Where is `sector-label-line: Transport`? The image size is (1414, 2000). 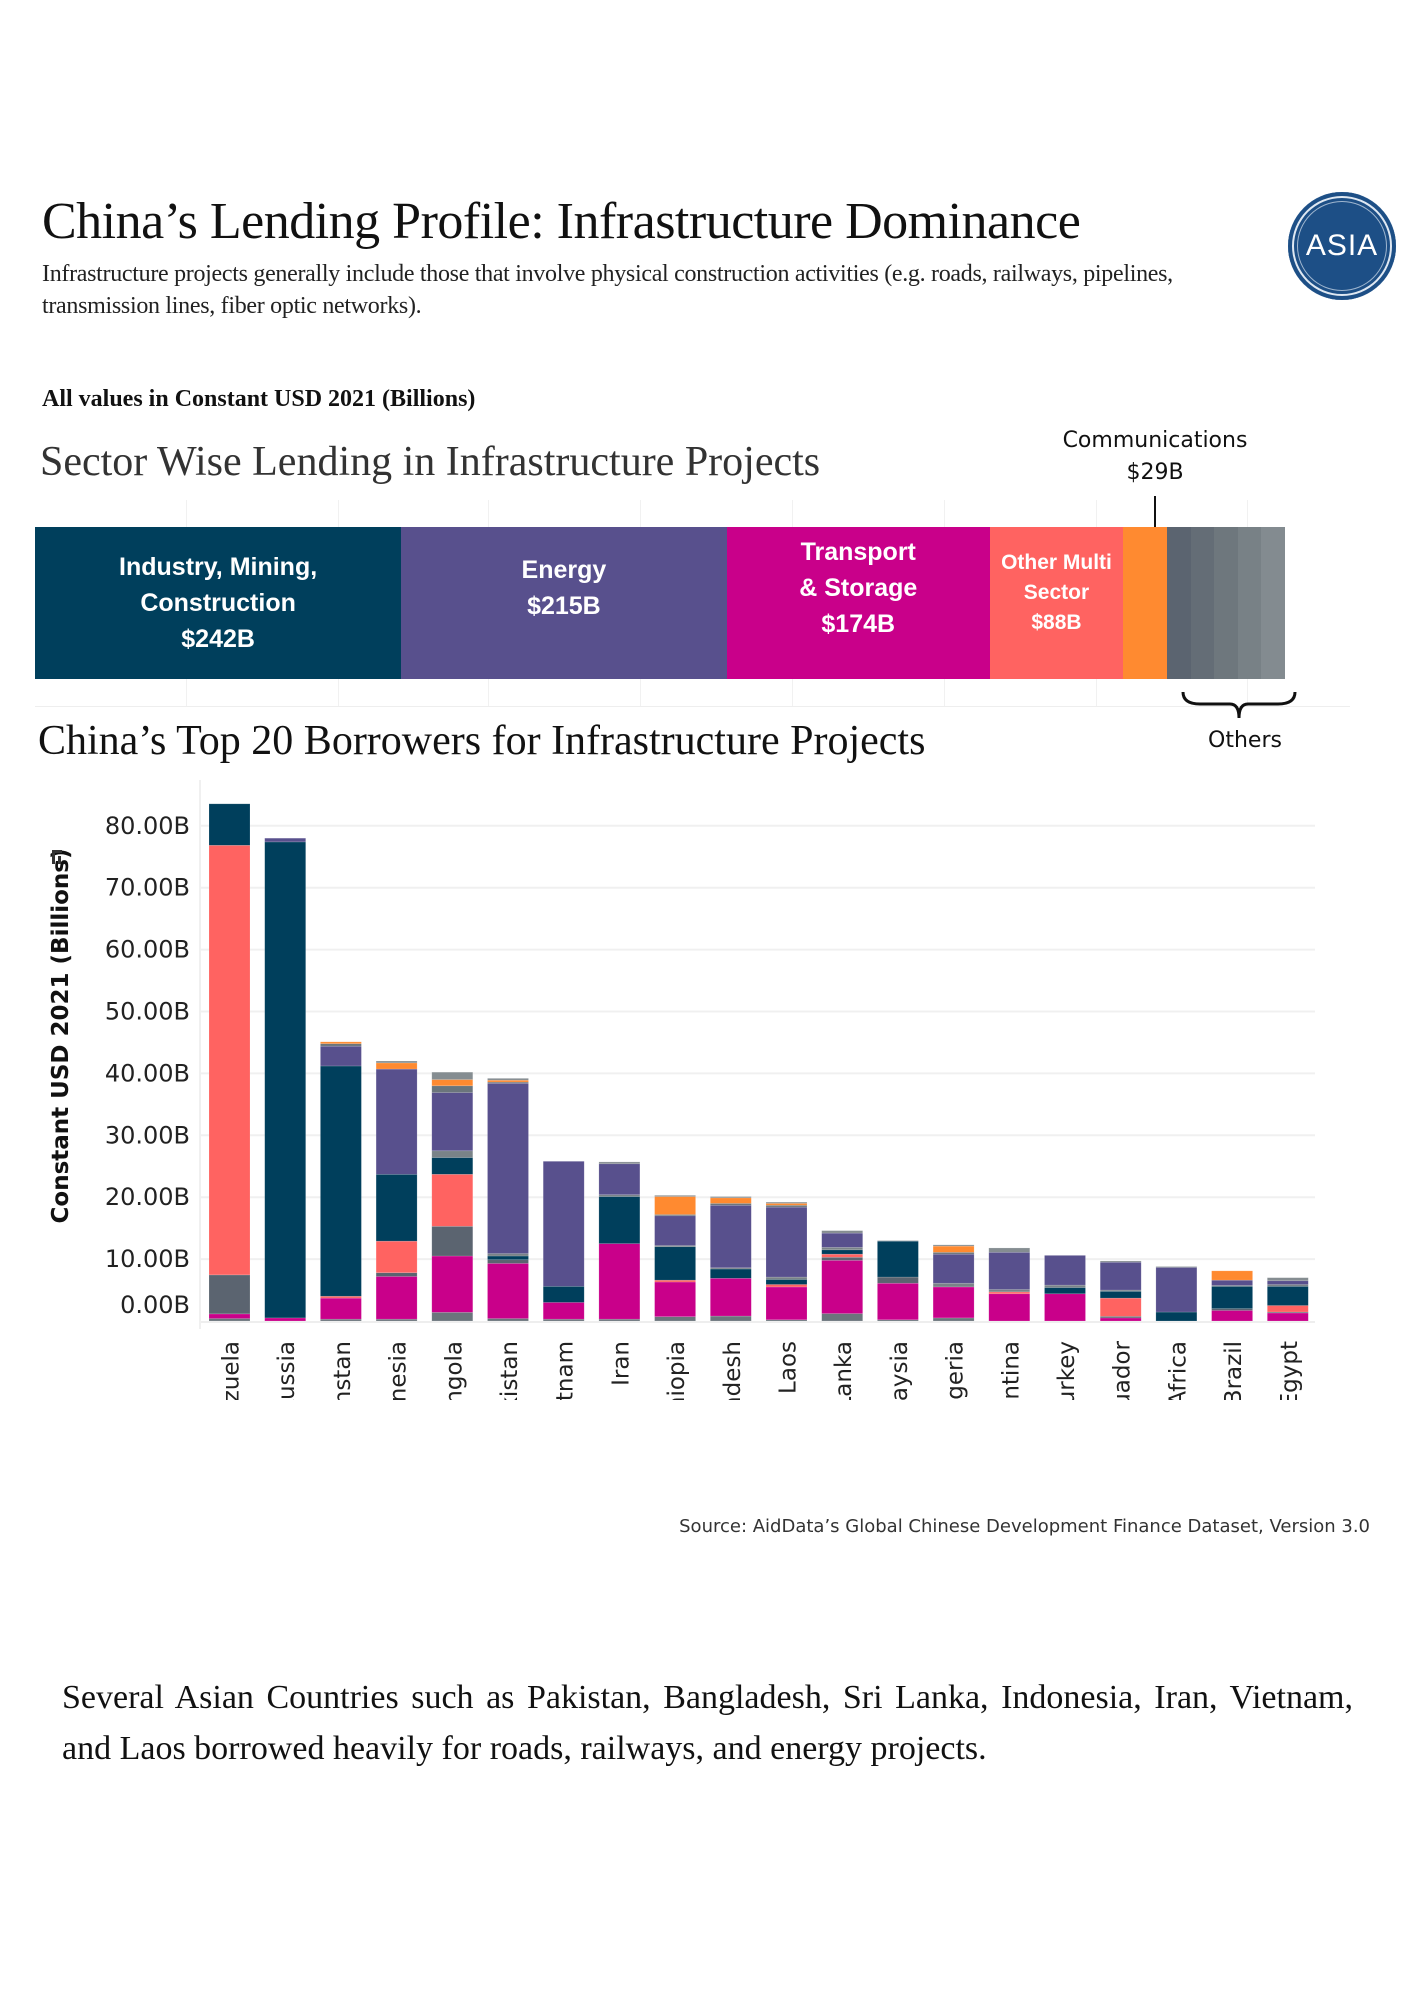 sector-label-line: Transport is located at coordinates (858, 552).